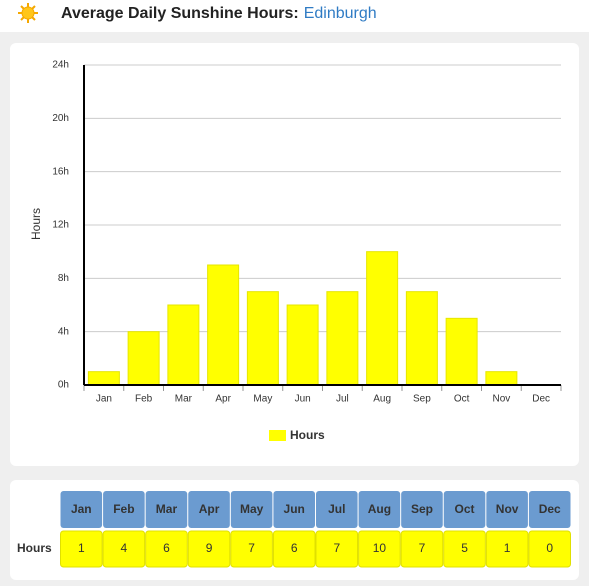 The height and width of the screenshot is (586, 589). Describe the element at coordinates (28, 13) in the screenshot. I see `sun-icon` at that location.